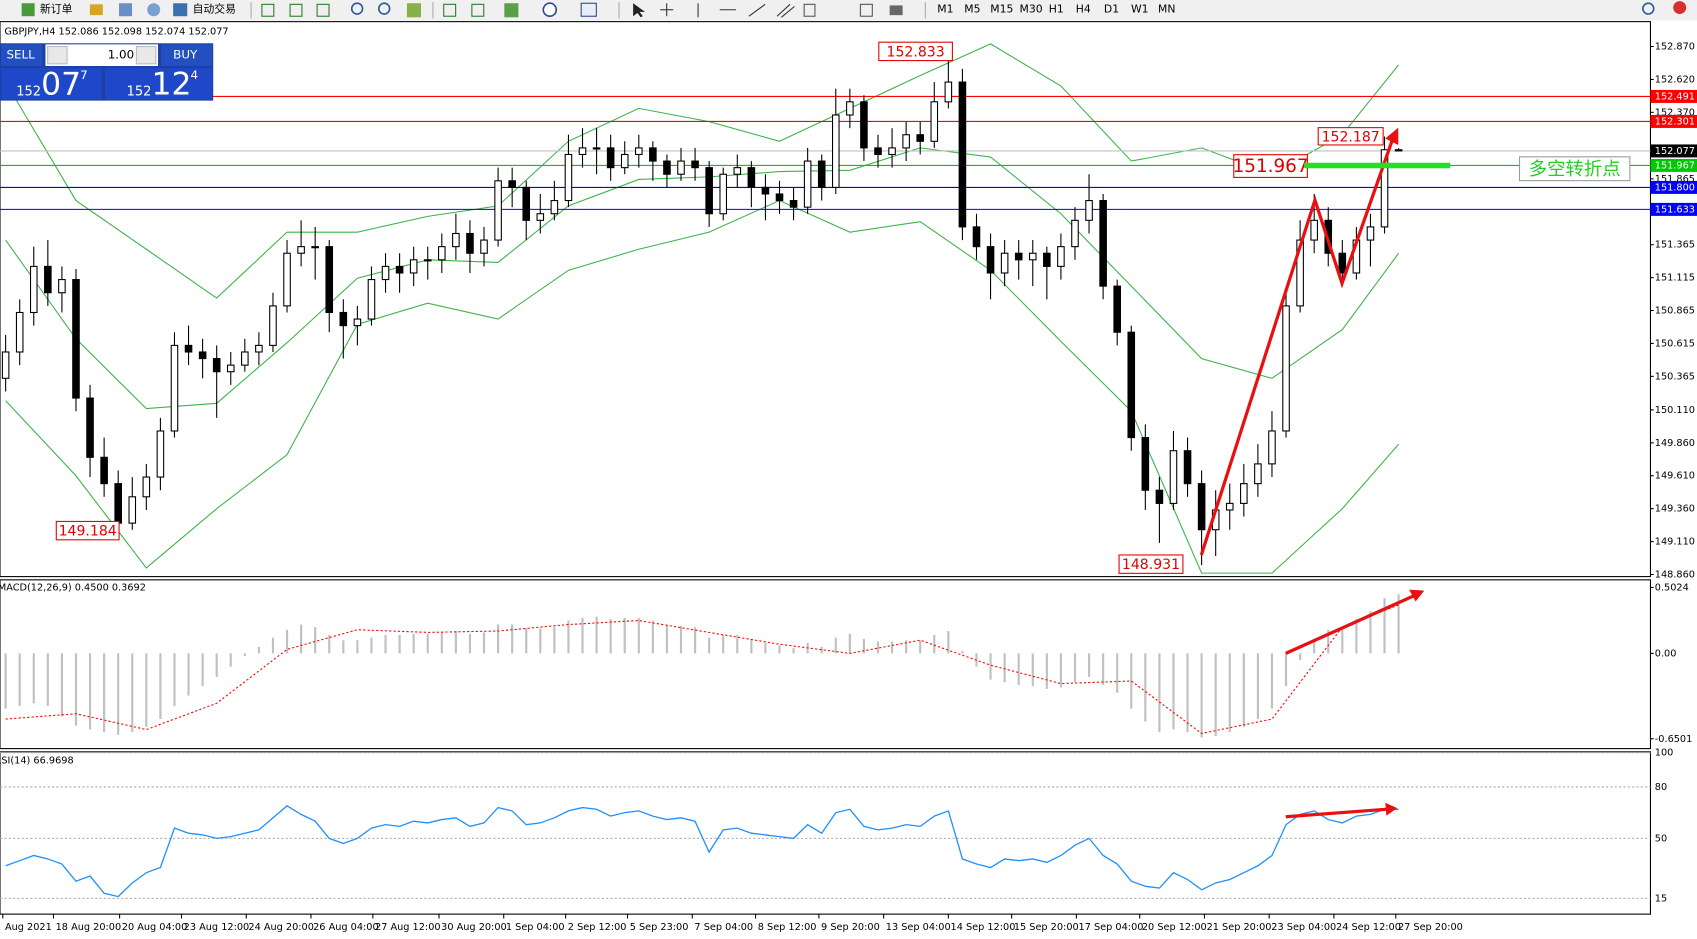  What do you see at coordinates (1001, 9) in the screenshot?
I see `timeframe-button: M15` at bounding box center [1001, 9].